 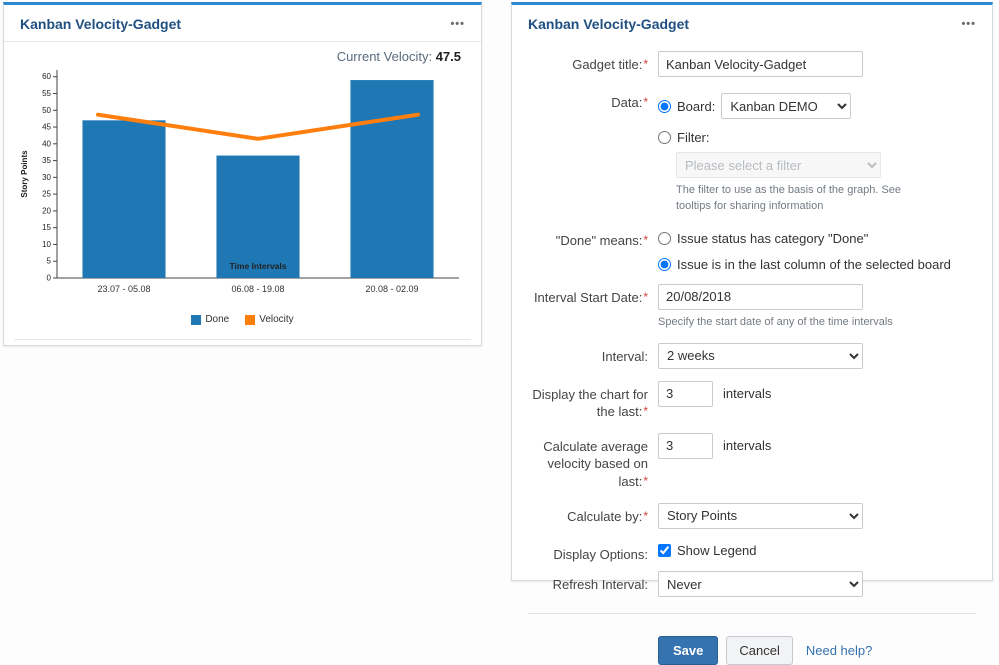 I want to click on legend-item-done: Done, so click(x=210, y=319).